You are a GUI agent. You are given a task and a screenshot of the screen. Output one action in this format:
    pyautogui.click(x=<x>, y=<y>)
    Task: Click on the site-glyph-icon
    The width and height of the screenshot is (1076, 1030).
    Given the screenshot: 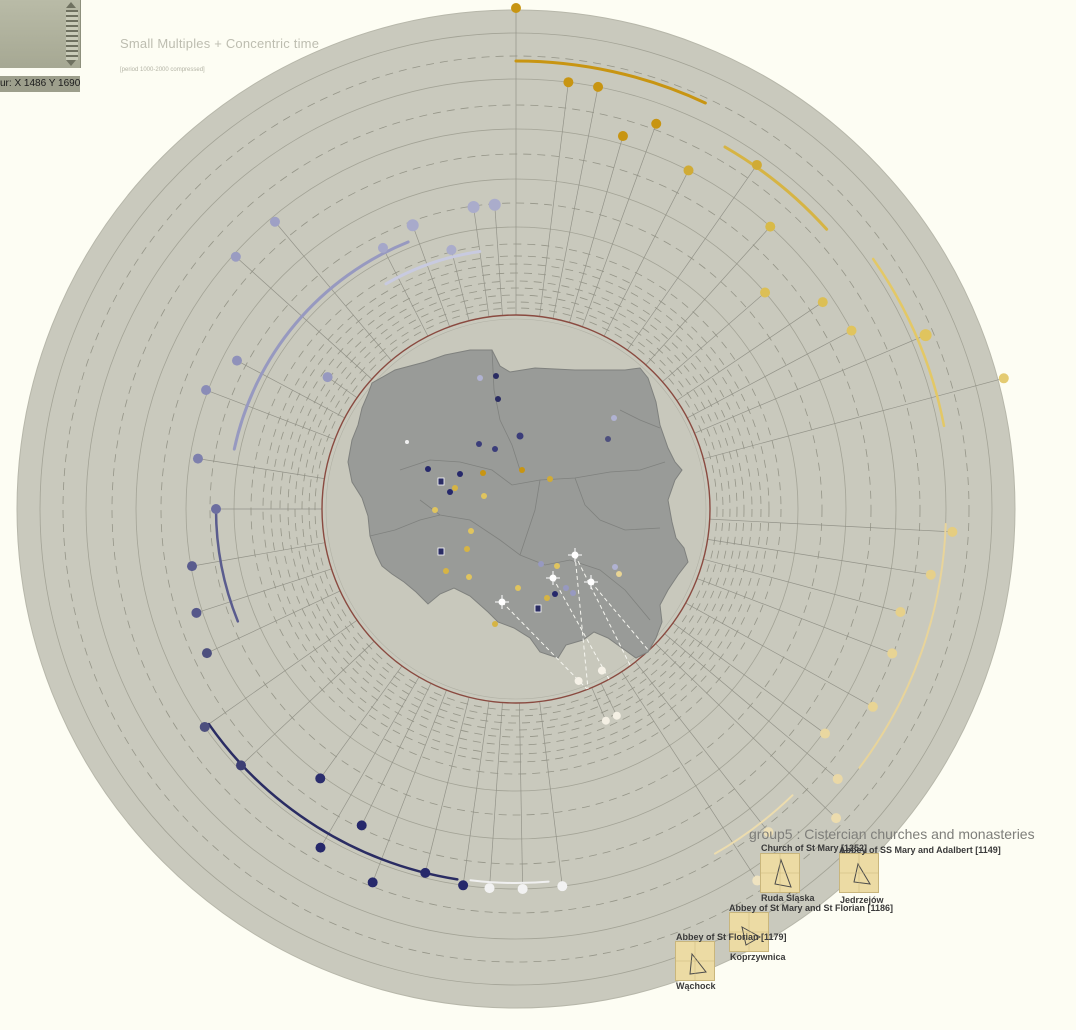 What is the action you would take?
    pyautogui.click(x=749, y=932)
    